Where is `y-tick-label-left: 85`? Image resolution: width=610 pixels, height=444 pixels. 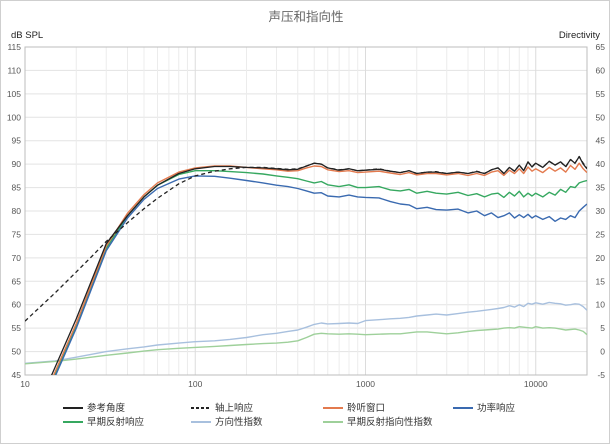 y-tick-label-left: 85 is located at coordinates (17, 188).